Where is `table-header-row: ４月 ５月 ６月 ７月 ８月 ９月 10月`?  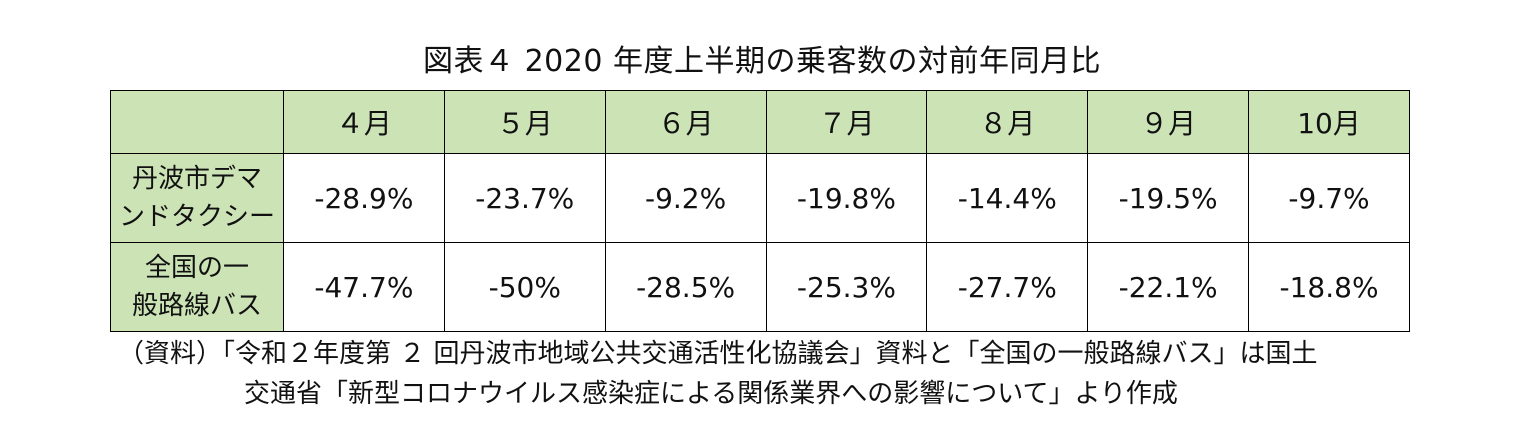 table-header-row: ４月 ５月 ６月 ７月 ８月 ９月 10月 is located at coordinates (760, 122).